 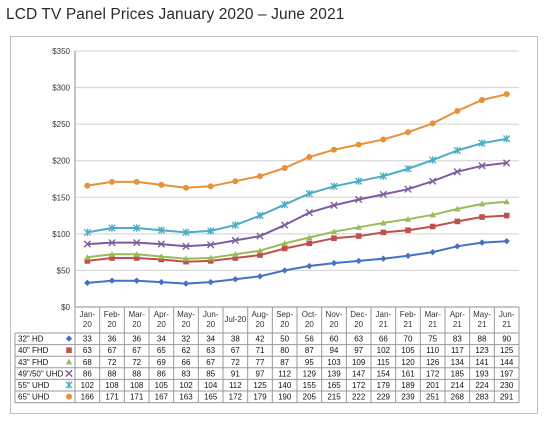 I want to click on data-label: 214, so click(x=458, y=385).